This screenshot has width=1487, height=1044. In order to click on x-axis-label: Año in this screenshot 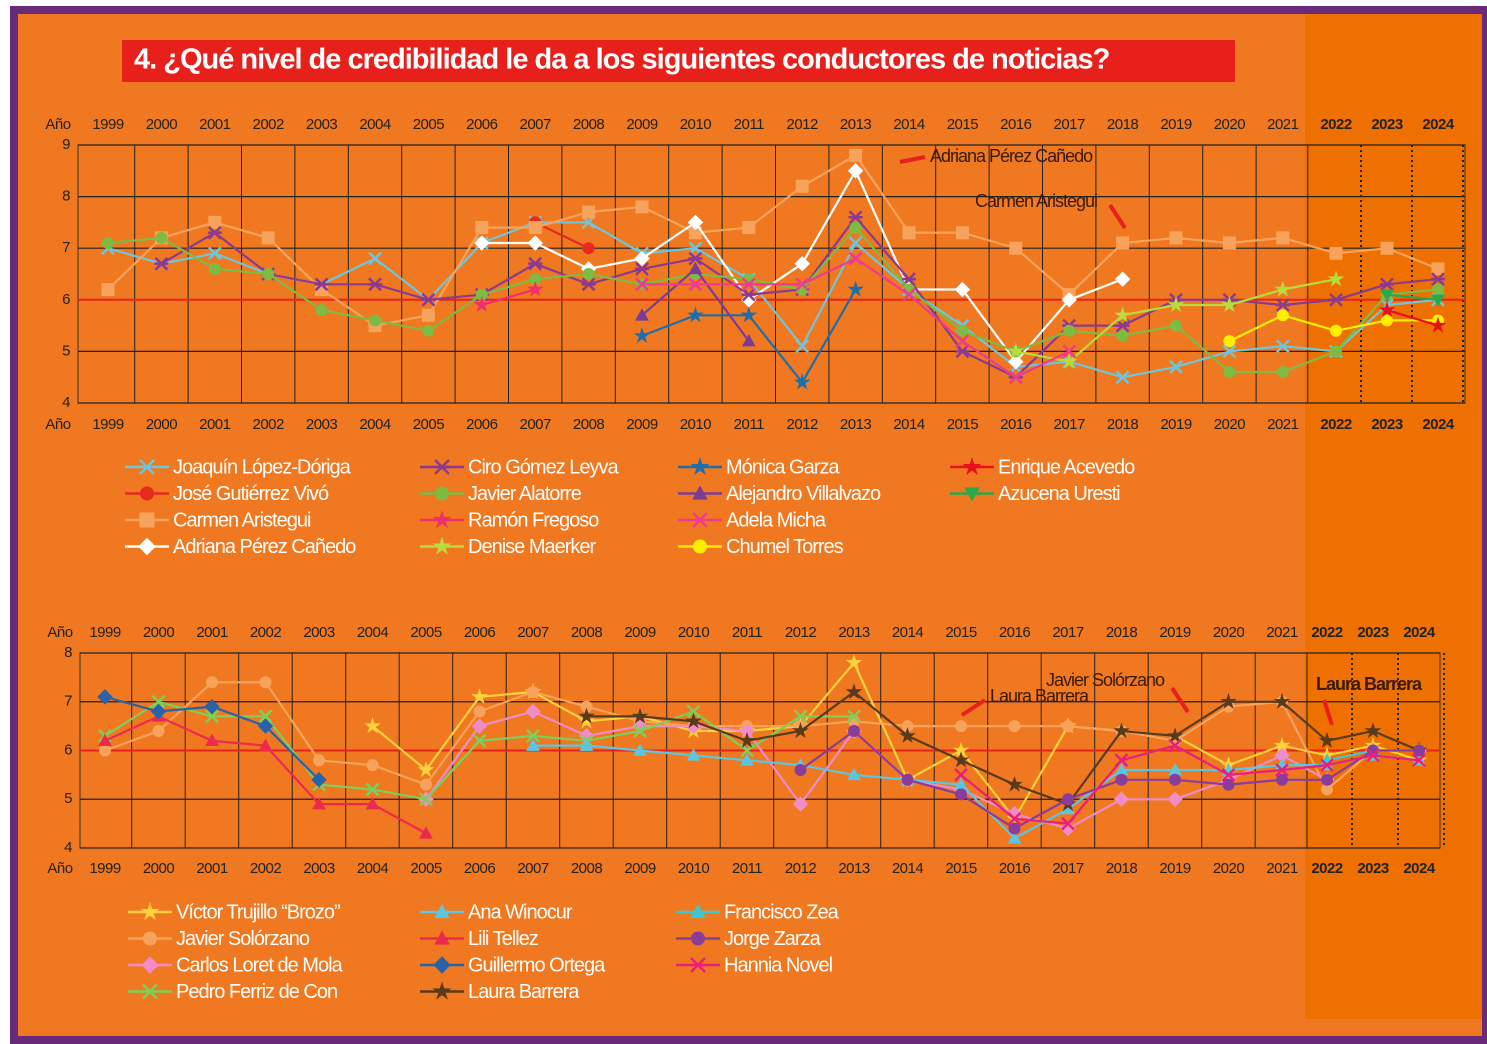, I will do `click(59, 868)`.